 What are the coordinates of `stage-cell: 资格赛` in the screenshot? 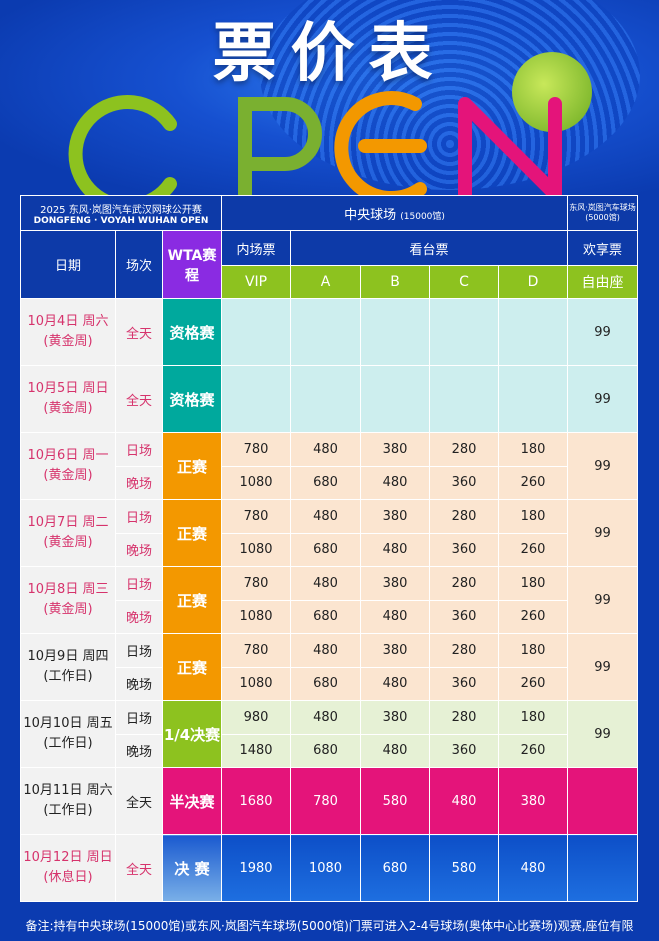 It's located at (192, 332).